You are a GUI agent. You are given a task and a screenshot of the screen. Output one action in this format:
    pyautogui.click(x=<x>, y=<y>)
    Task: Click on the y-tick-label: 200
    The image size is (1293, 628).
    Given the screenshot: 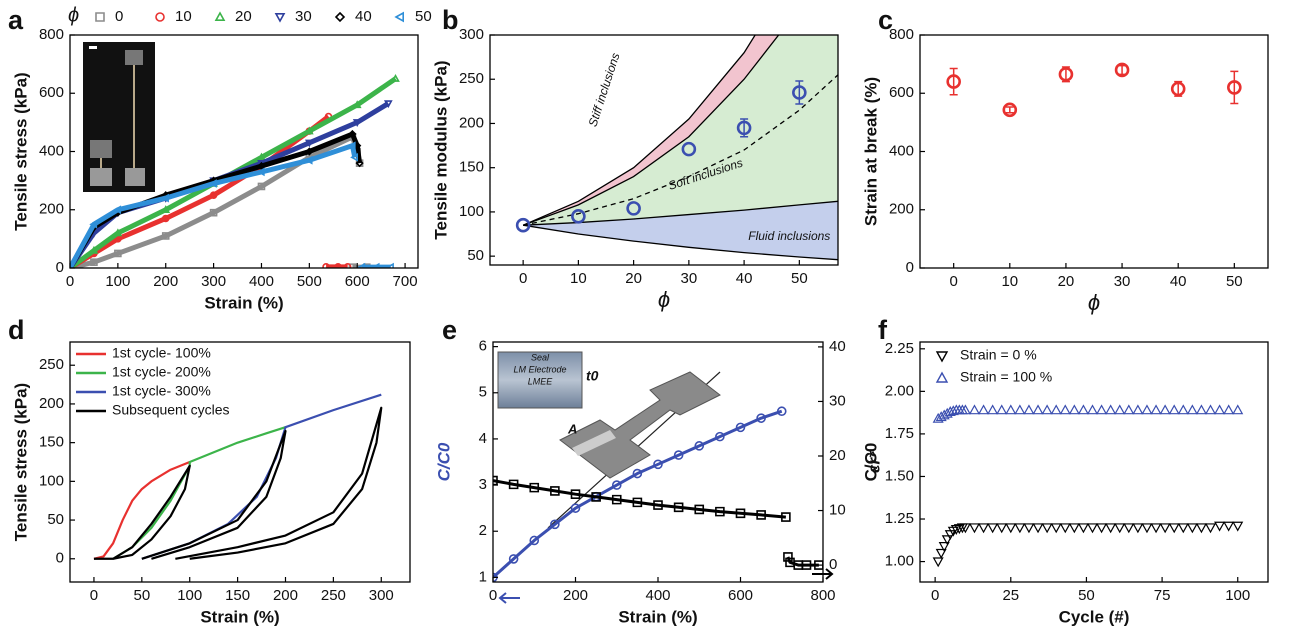 What is the action you would take?
    pyautogui.click(x=901, y=209)
    